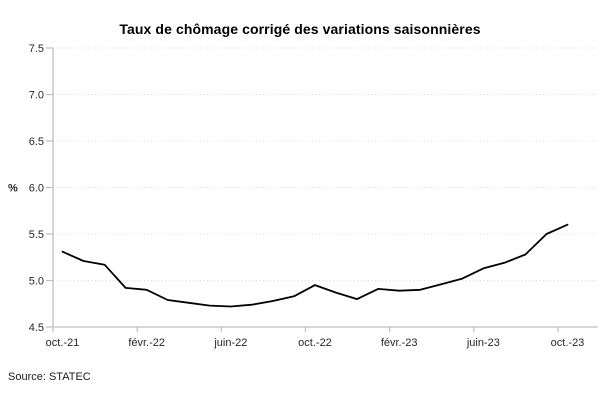  Describe the element at coordinates (36, 96) in the screenshot. I see `y-tick-label: 7.0` at that location.